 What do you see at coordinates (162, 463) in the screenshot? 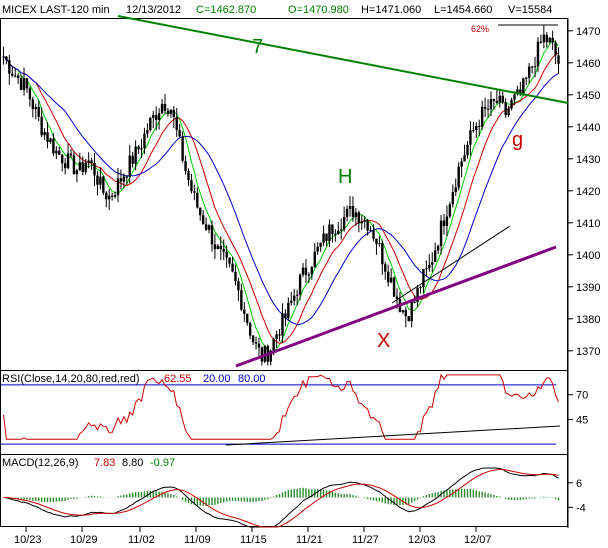
I see `macd-hist-value: -0.97` at bounding box center [162, 463].